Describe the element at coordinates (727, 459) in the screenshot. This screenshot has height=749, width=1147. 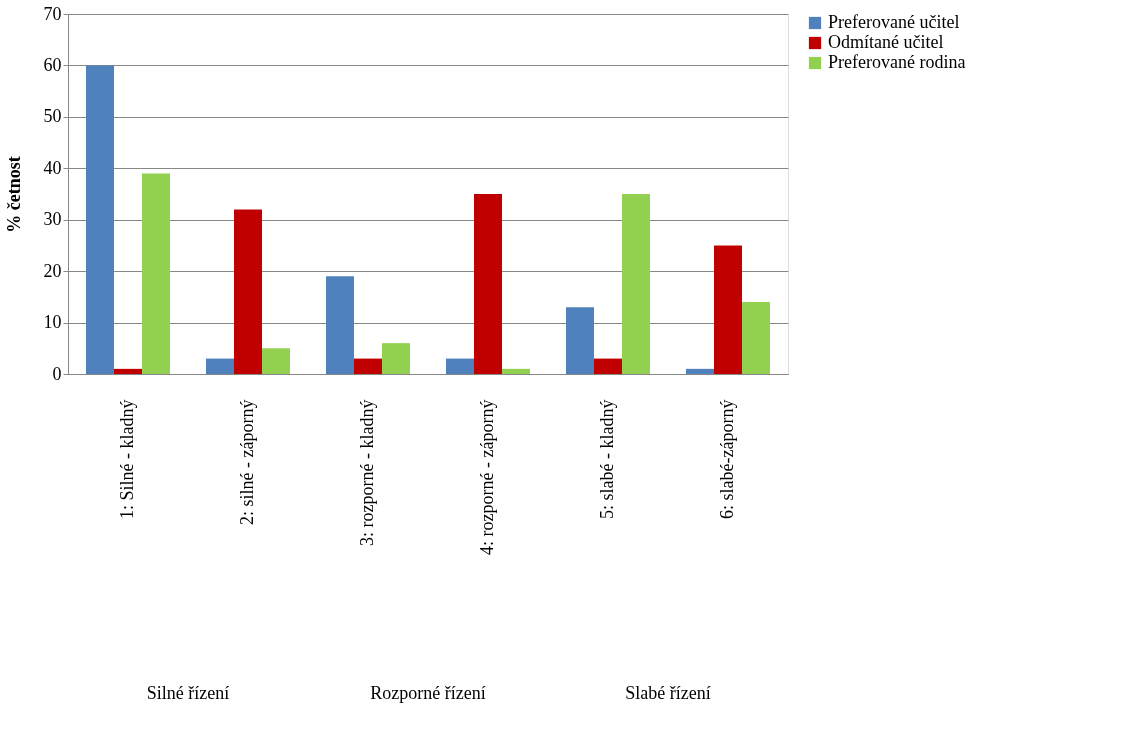
I see `x-tick-label: 6: slabé-záporný` at that location.